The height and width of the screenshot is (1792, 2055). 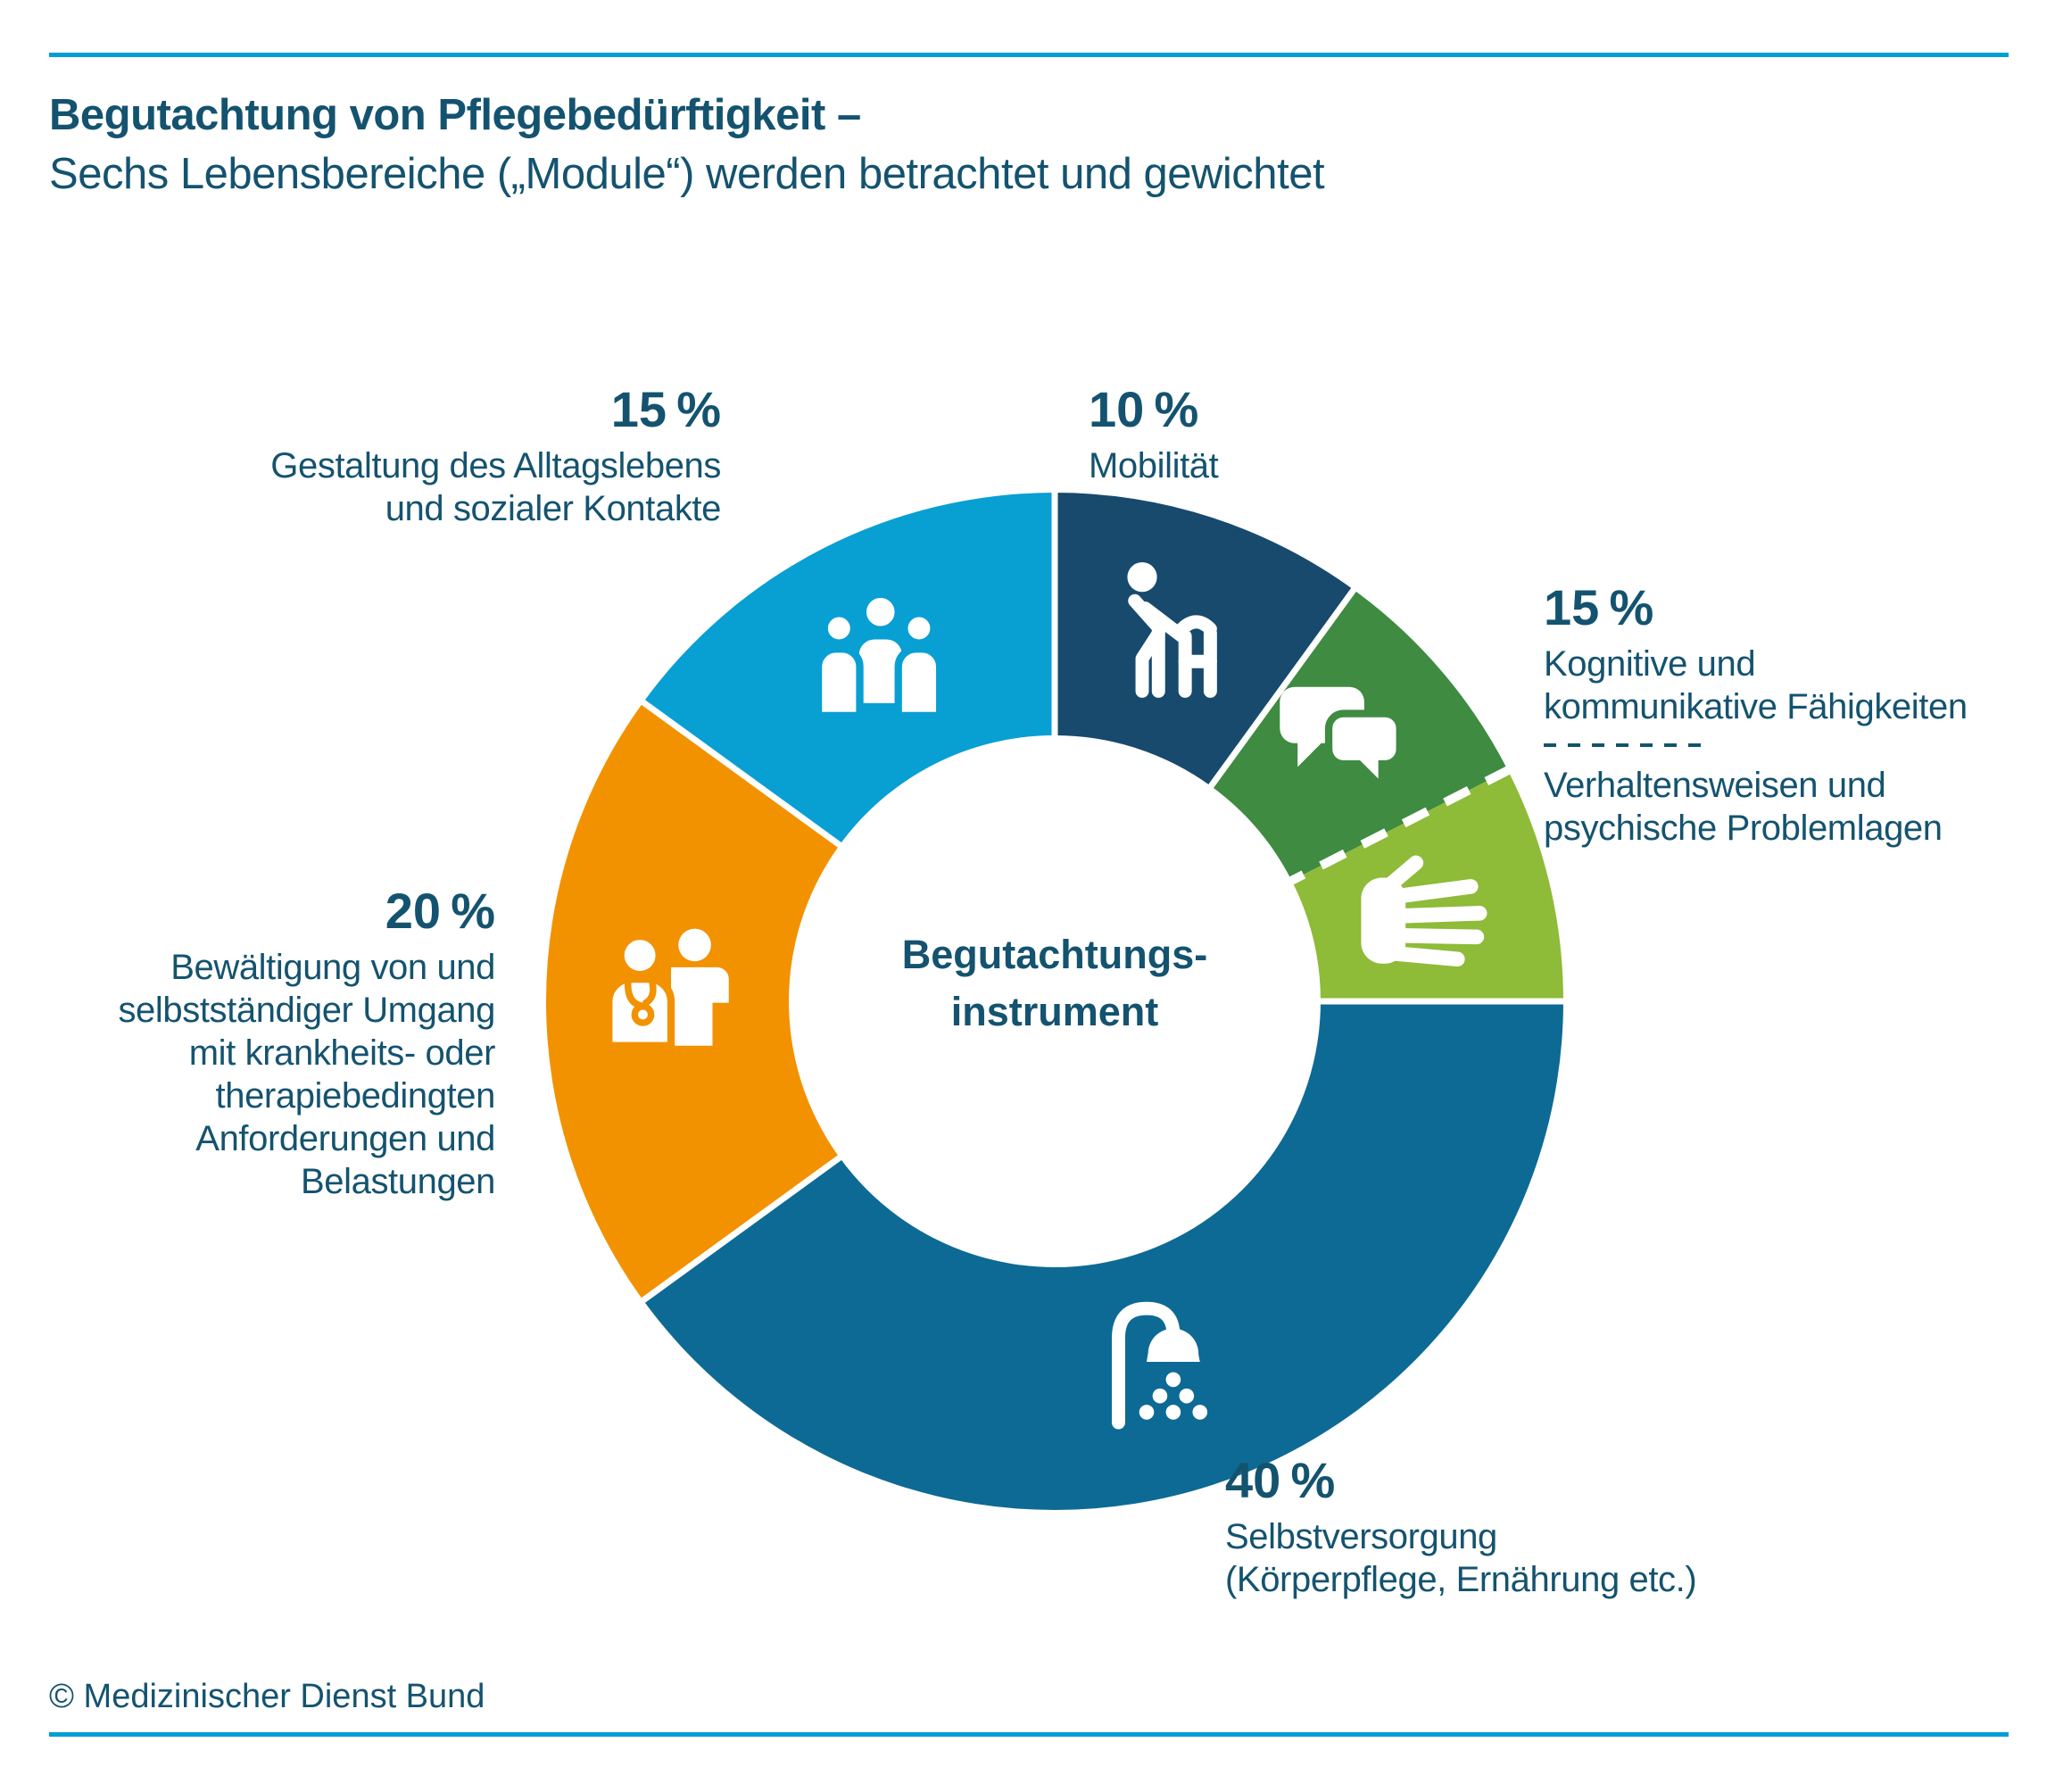 What do you see at coordinates (332, 967) in the screenshot?
I see `callout-line: Bewältigung von und` at bounding box center [332, 967].